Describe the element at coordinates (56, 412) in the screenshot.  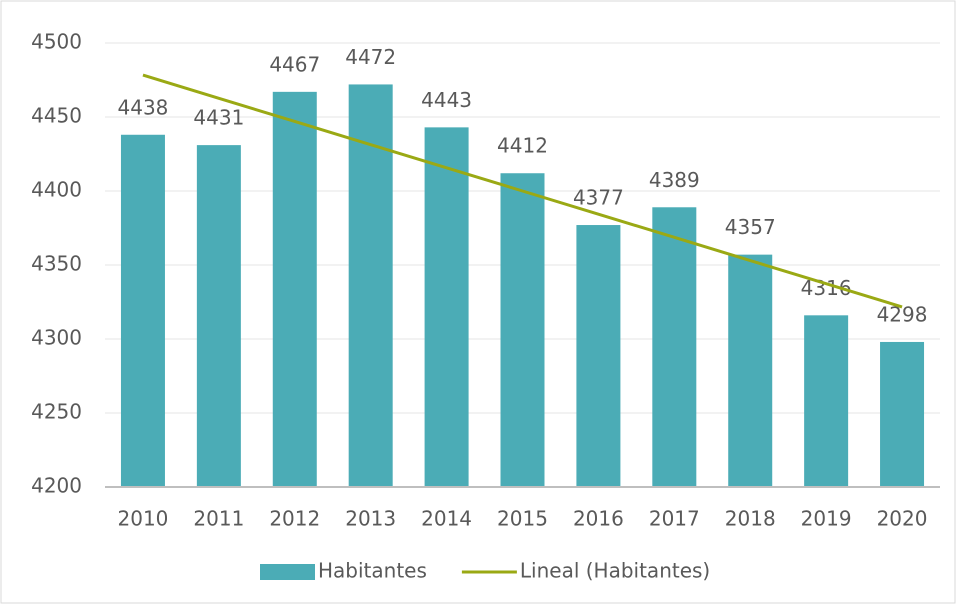
I see `y-tick-label: 4250` at that location.